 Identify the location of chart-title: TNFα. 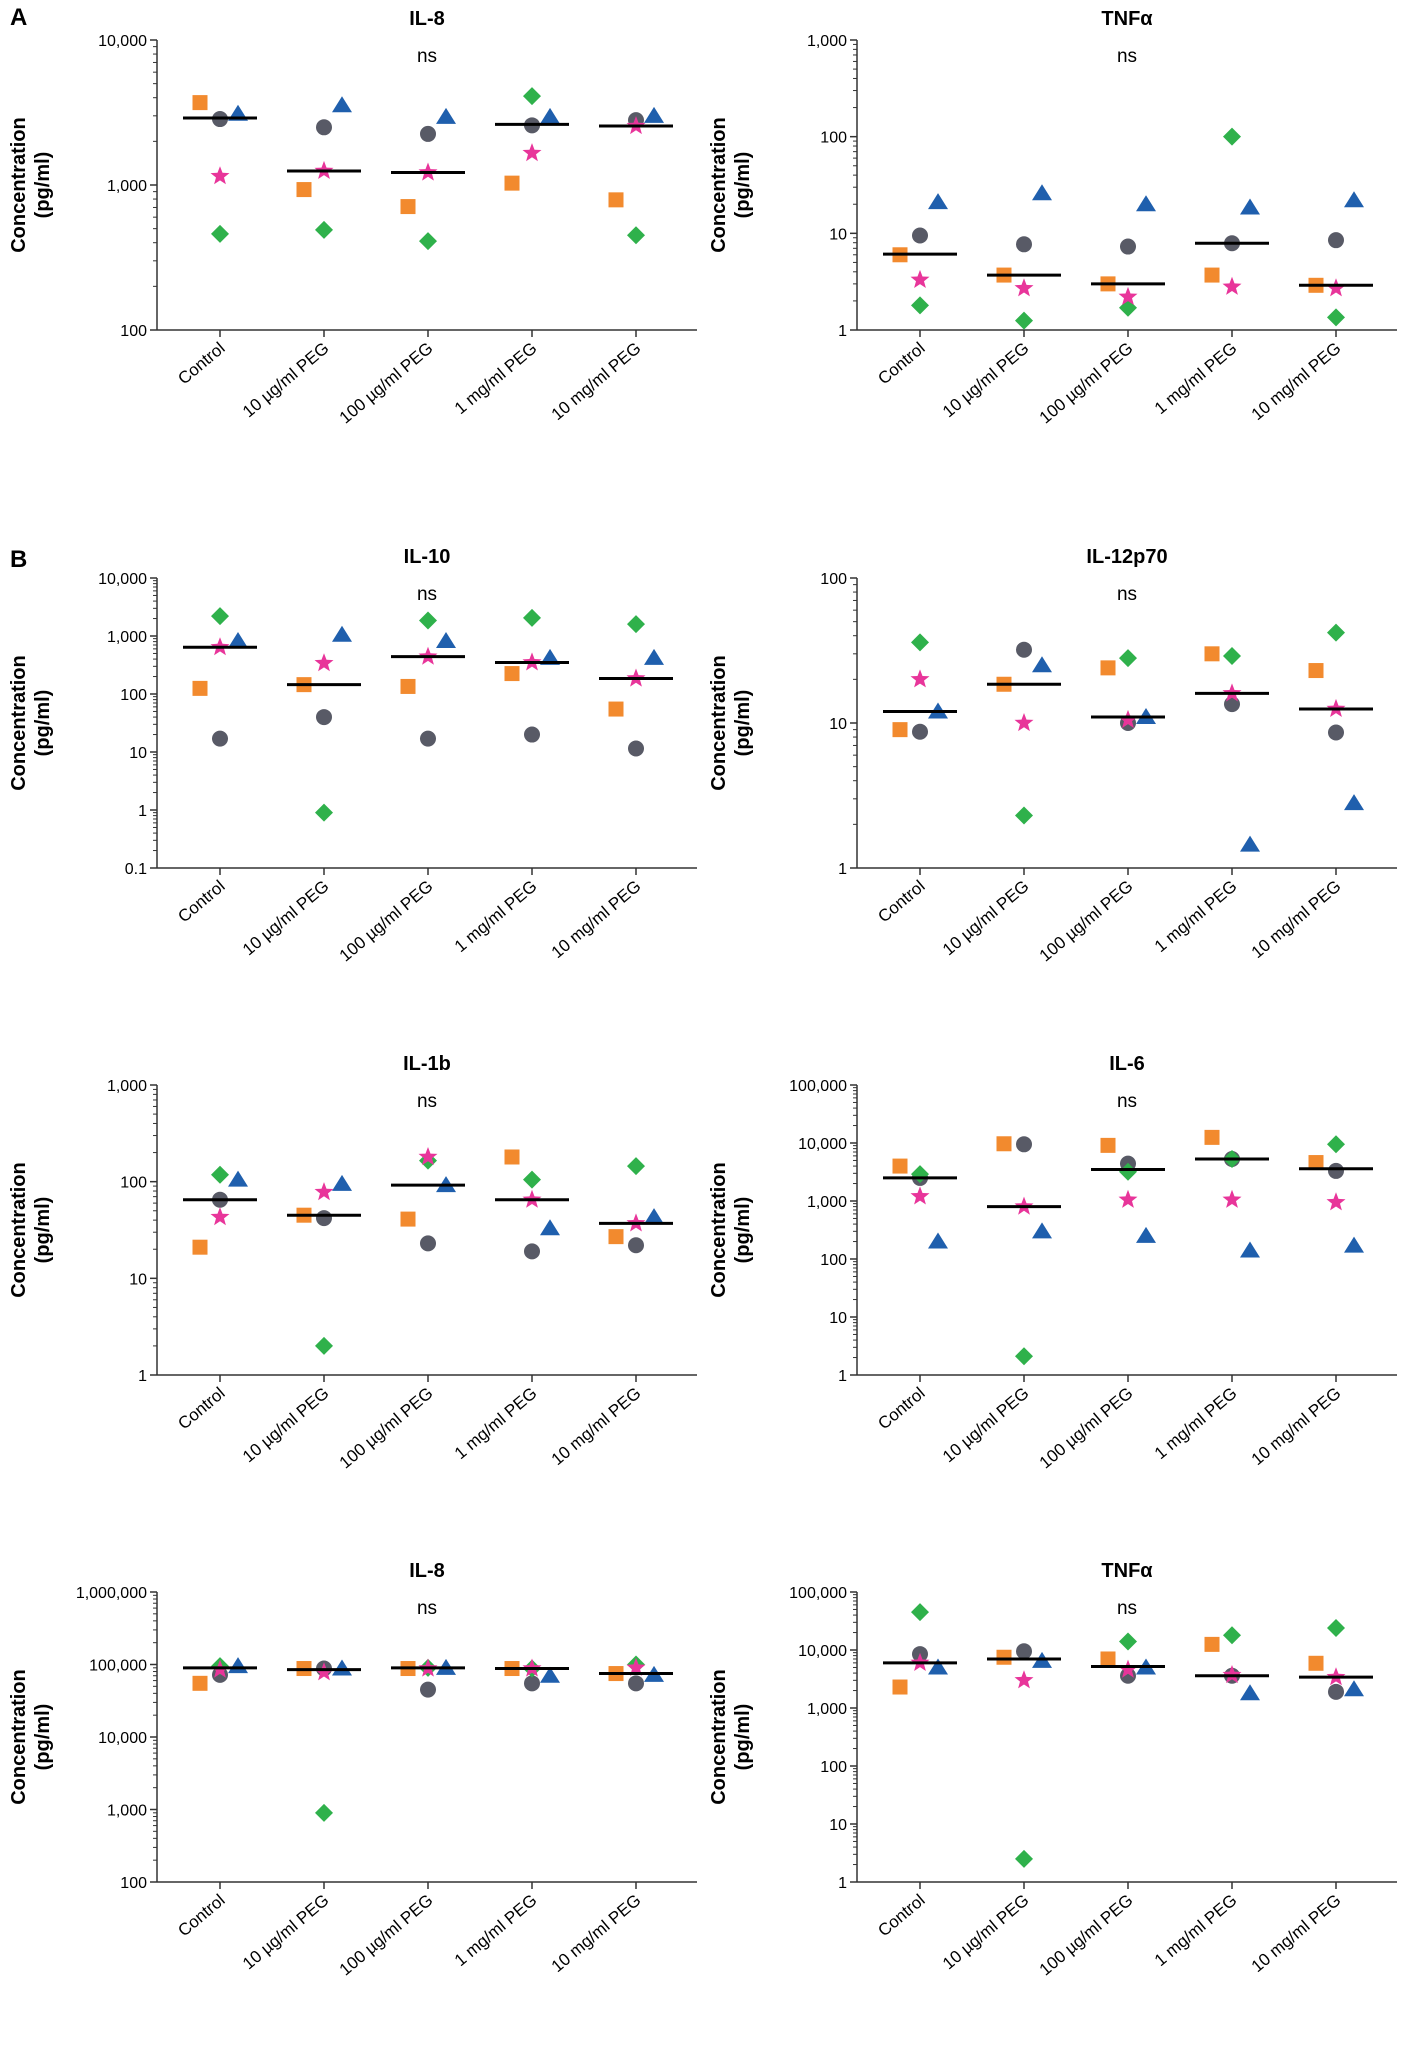
(1127, 1571).